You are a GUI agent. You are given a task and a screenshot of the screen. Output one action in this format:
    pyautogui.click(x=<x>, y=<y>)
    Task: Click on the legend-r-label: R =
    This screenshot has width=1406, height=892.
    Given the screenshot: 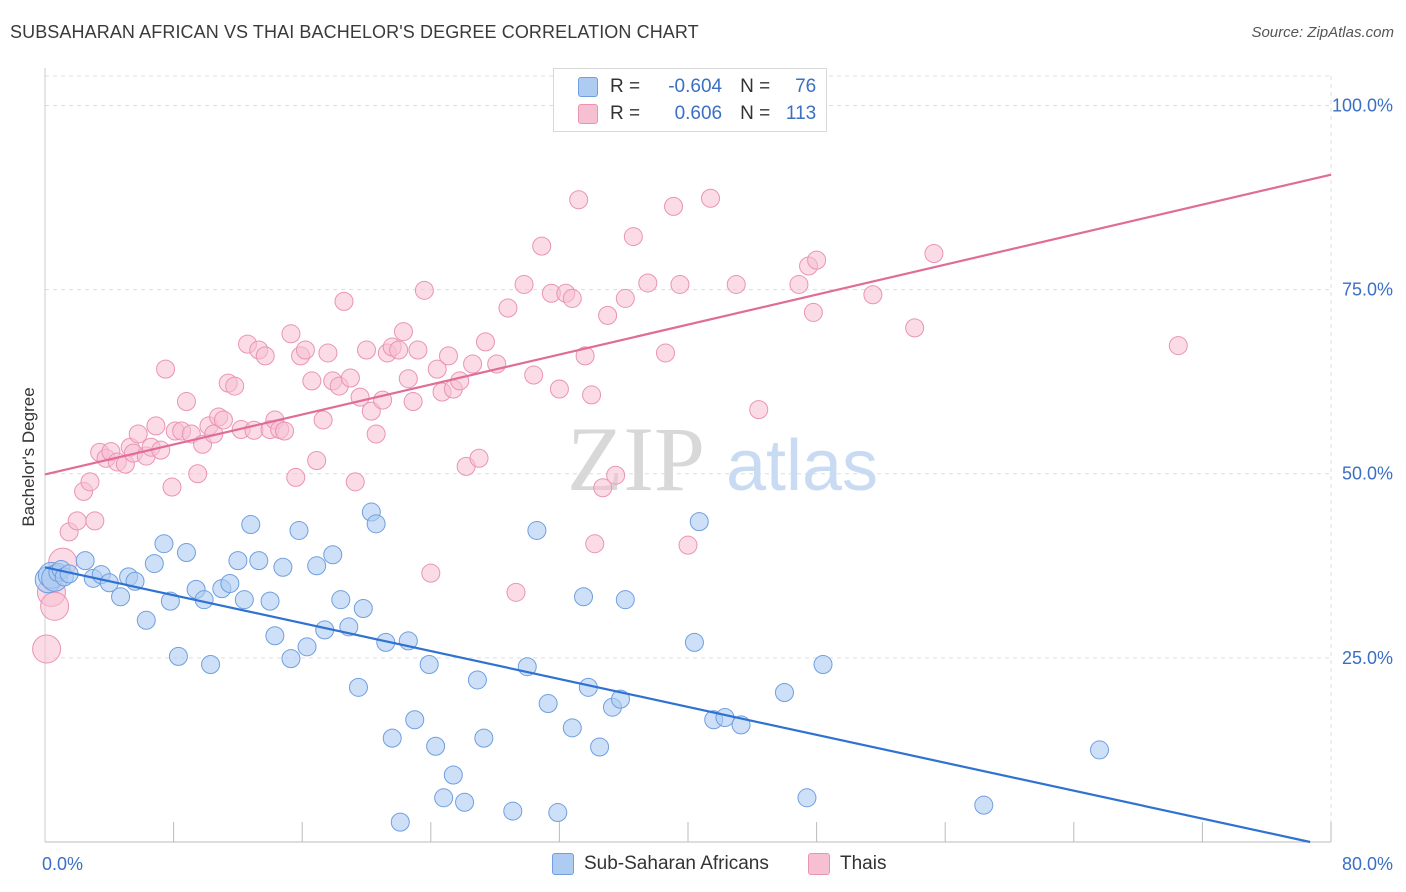 What is the action you would take?
    pyautogui.click(x=625, y=86)
    